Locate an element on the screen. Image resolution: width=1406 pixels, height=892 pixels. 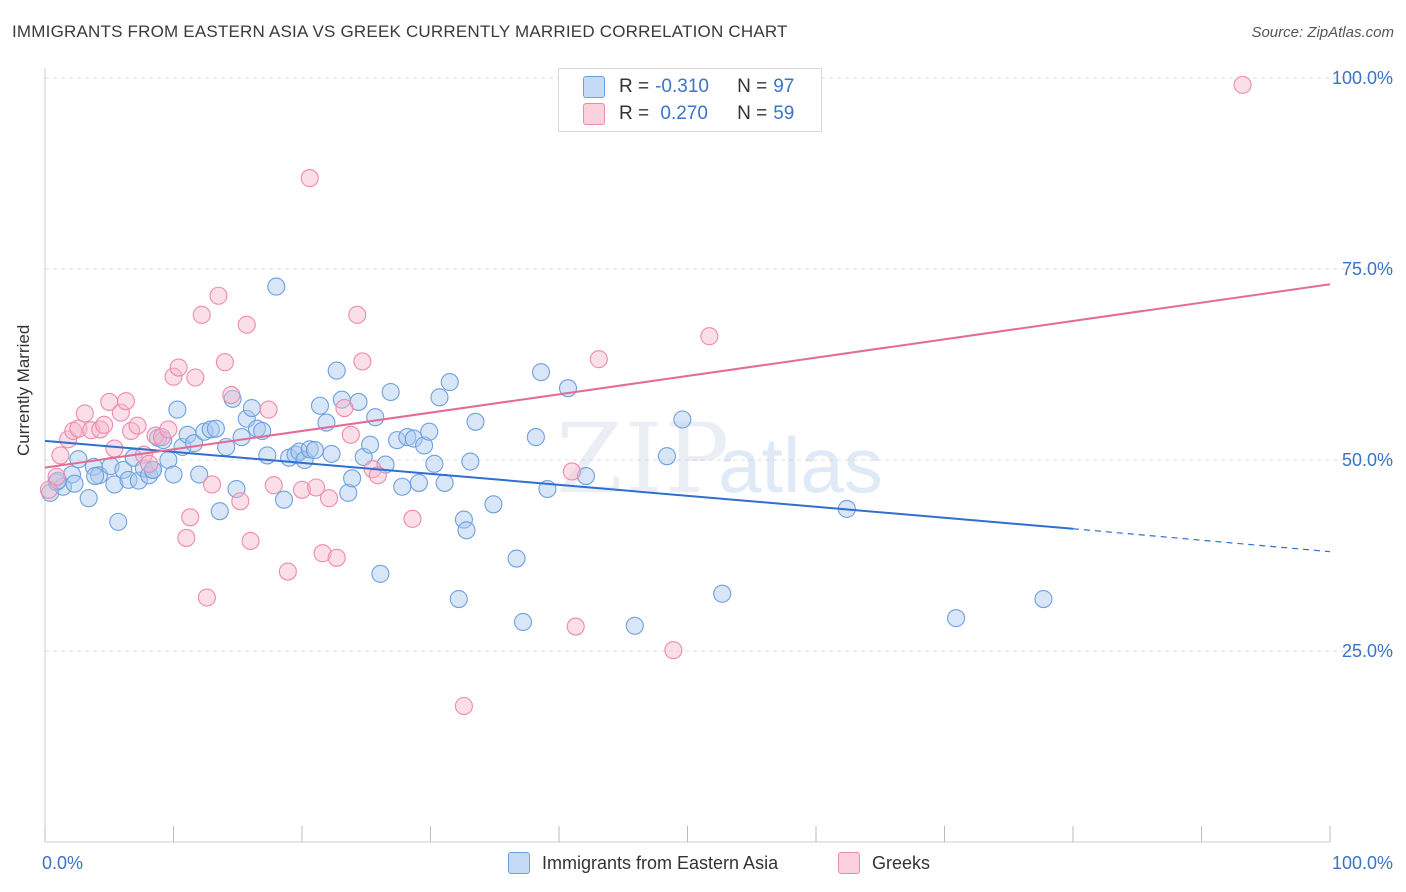
legend-n-label: N = is located at coordinates (752, 113).